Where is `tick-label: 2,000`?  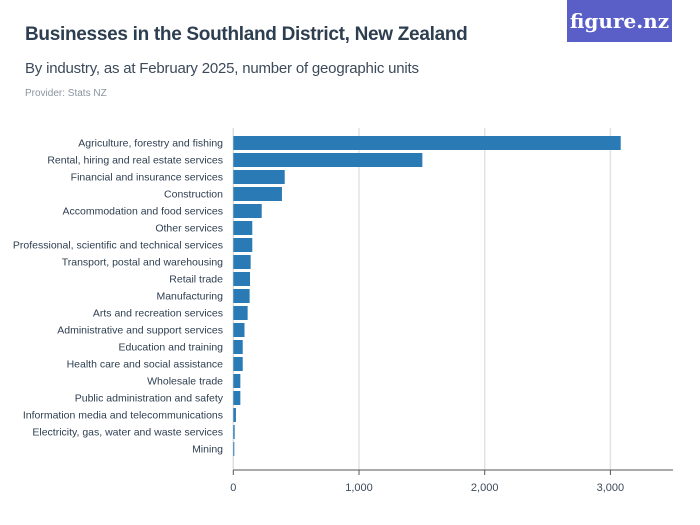
tick-label: 2,000 is located at coordinates (485, 488).